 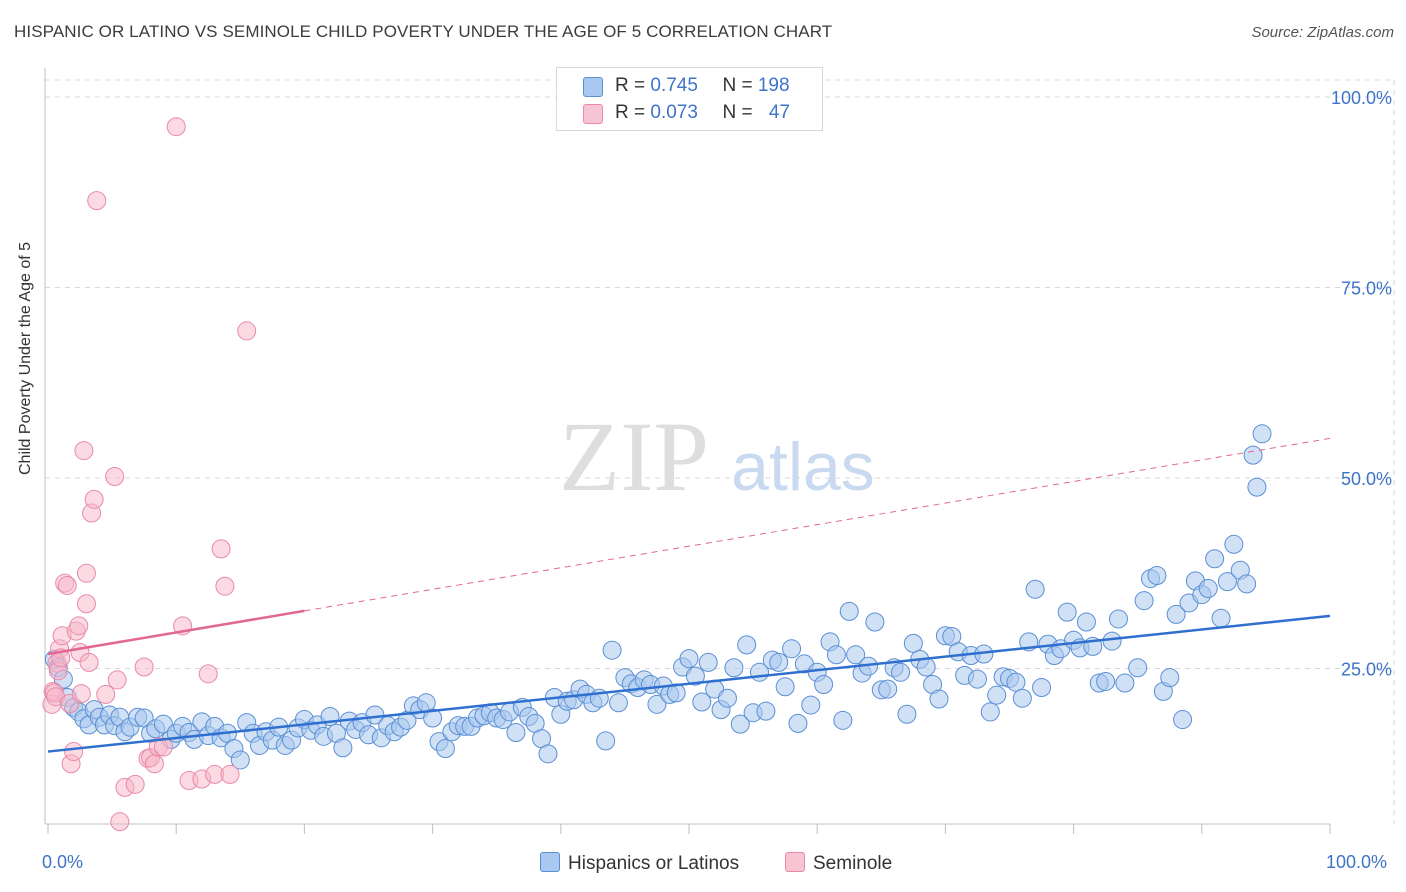 I want to click on seminole-trend-line-solid, so click(x=176, y=632).